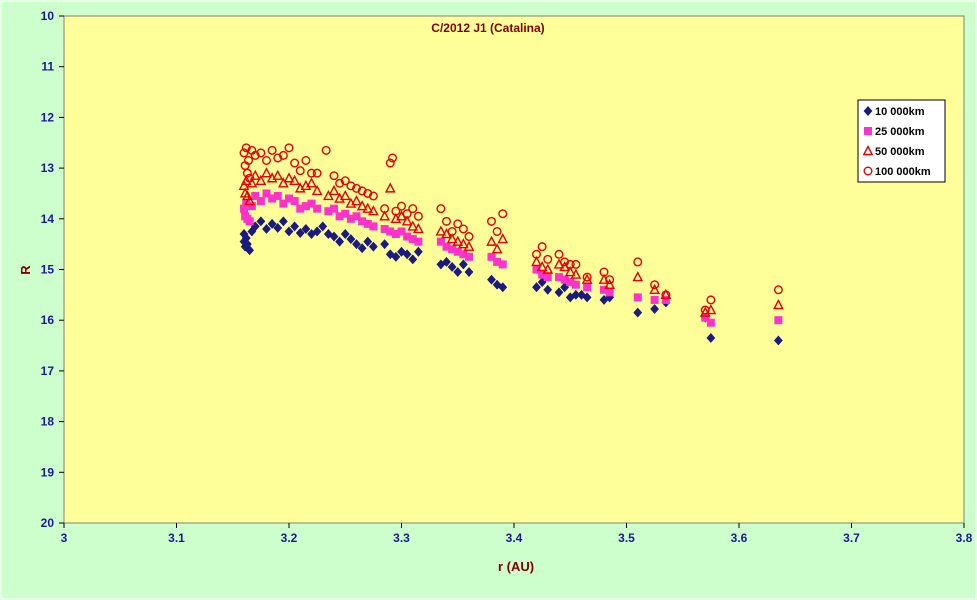 The height and width of the screenshot is (600, 977). I want to click on legend-label: 100 000km, so click(903, 172).